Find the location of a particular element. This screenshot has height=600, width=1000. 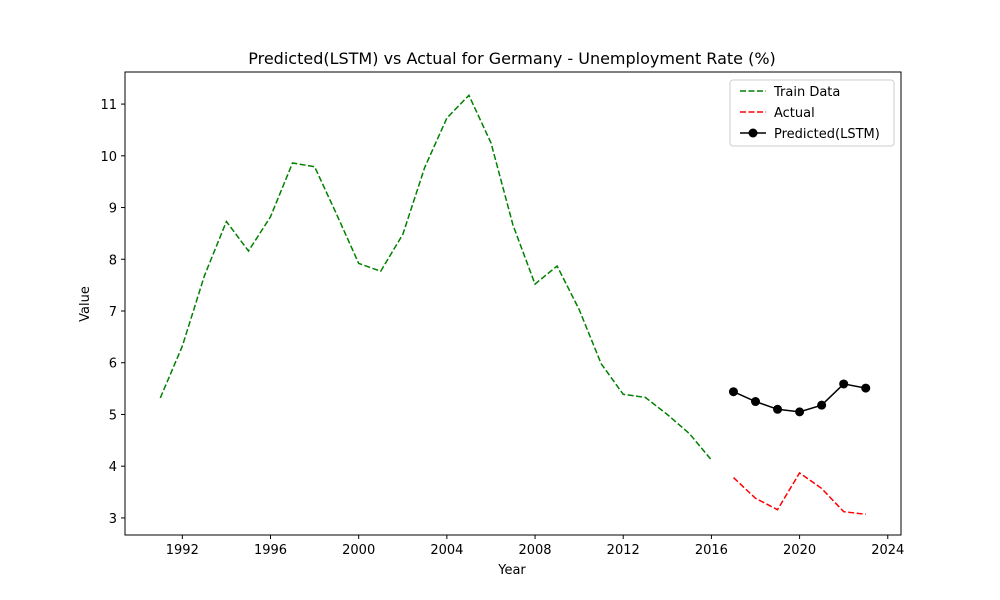

x-tick-label: 2008 is located at coordinates (534, 550).